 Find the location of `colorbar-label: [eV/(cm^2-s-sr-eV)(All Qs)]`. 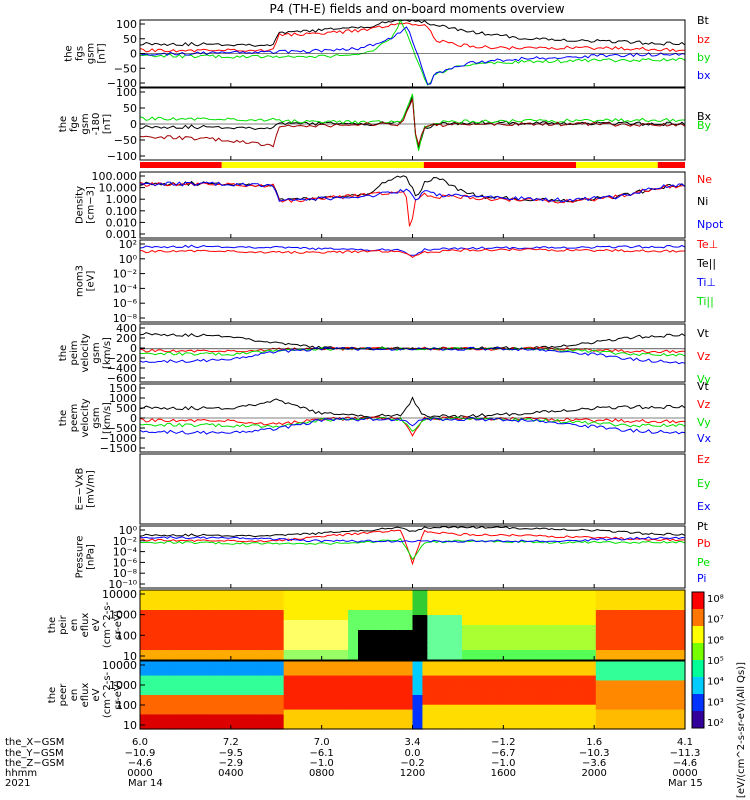

colorbar-label: [eV/(cm^2-s-sr-eV)(All Qs)] is located at coordinates (741, 730).